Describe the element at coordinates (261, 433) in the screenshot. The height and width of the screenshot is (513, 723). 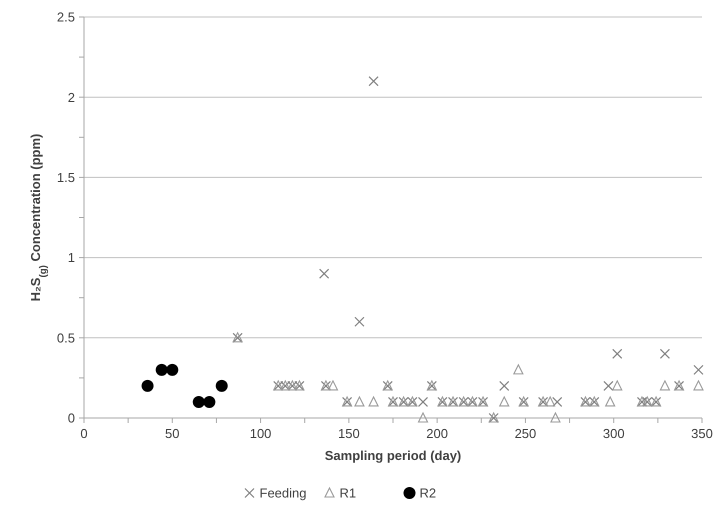
I see `x-tick-label: 100` at that location.